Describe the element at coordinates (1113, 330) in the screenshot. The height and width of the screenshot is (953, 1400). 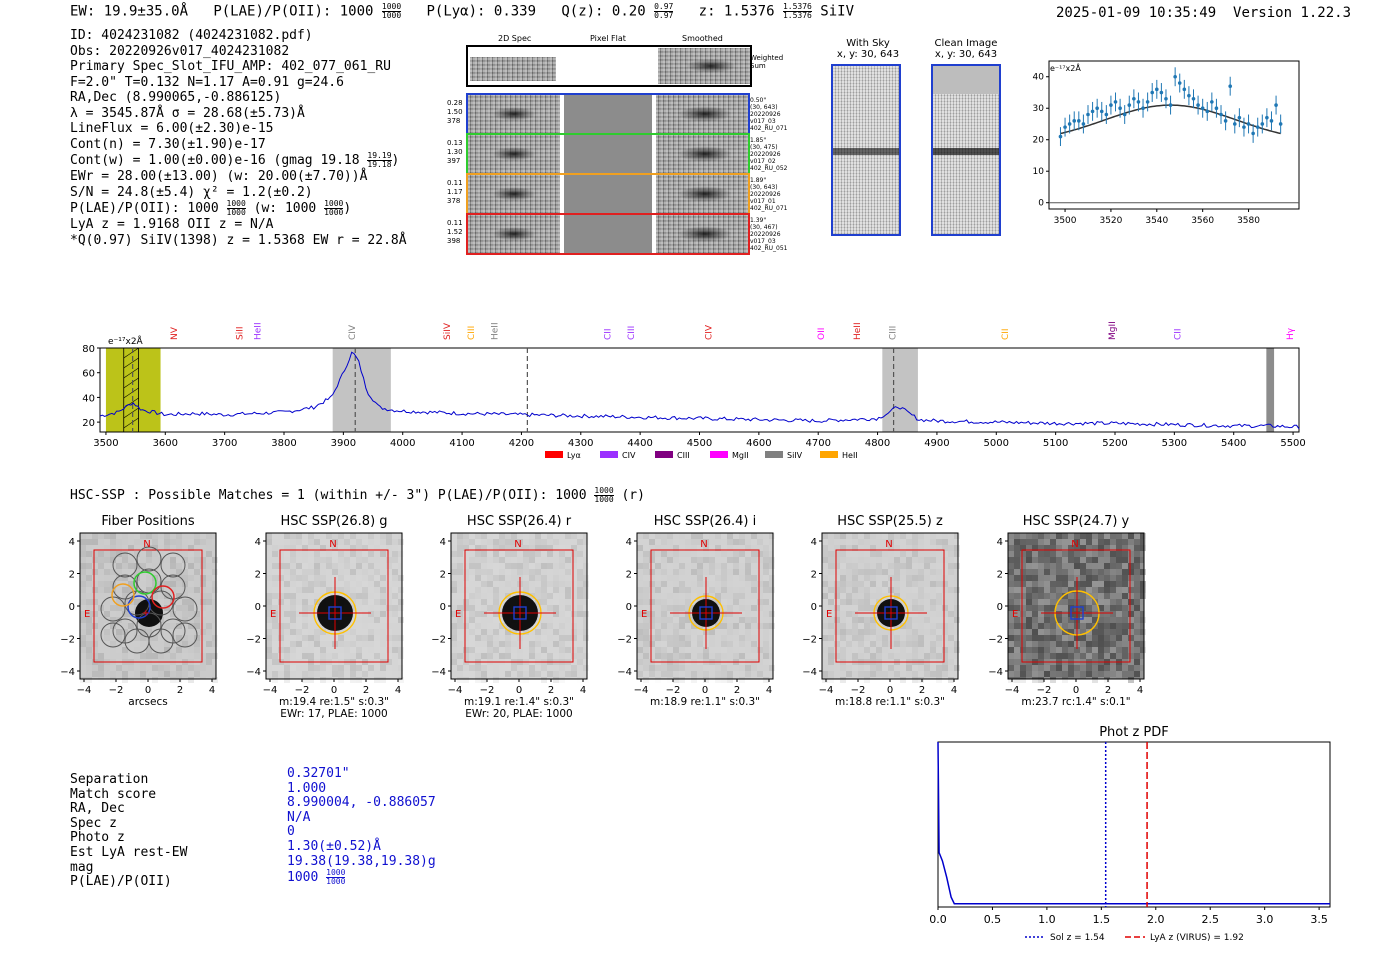
I see `spec-line-label: MgII` at that location.